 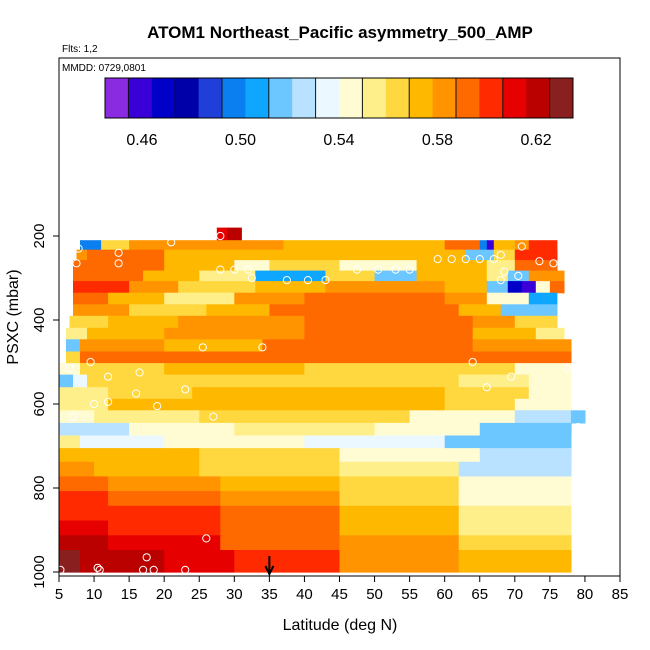 I want to click on colorbar-tick-label: 0.62, so click(x=536, y=140).